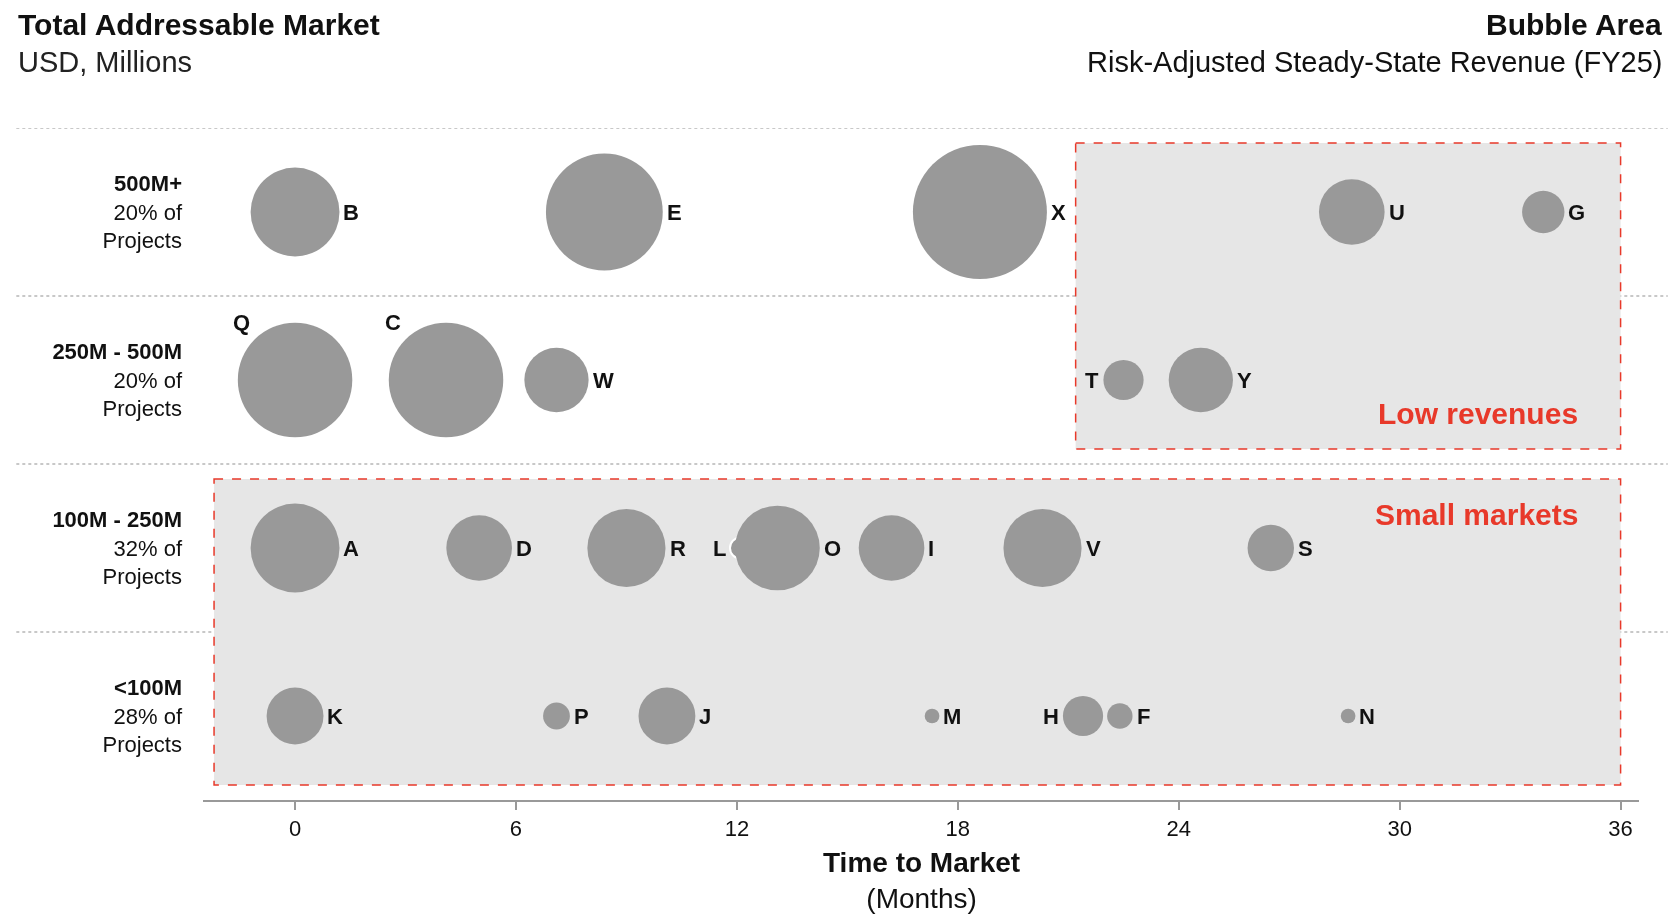 The height and width of the screenshot is (917, 1672). What do you see at coordinates (720, 548) in the screenshot?
I see `data-label: L` at bounding box center [720, 548].